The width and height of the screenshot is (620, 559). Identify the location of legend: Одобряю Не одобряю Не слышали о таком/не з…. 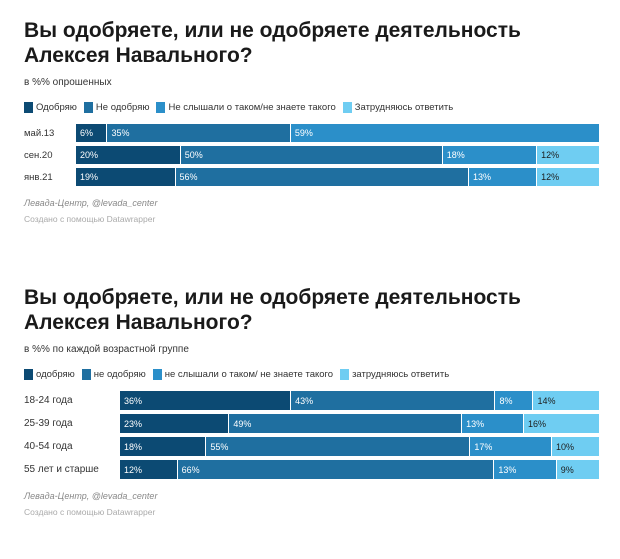
(312, 107).